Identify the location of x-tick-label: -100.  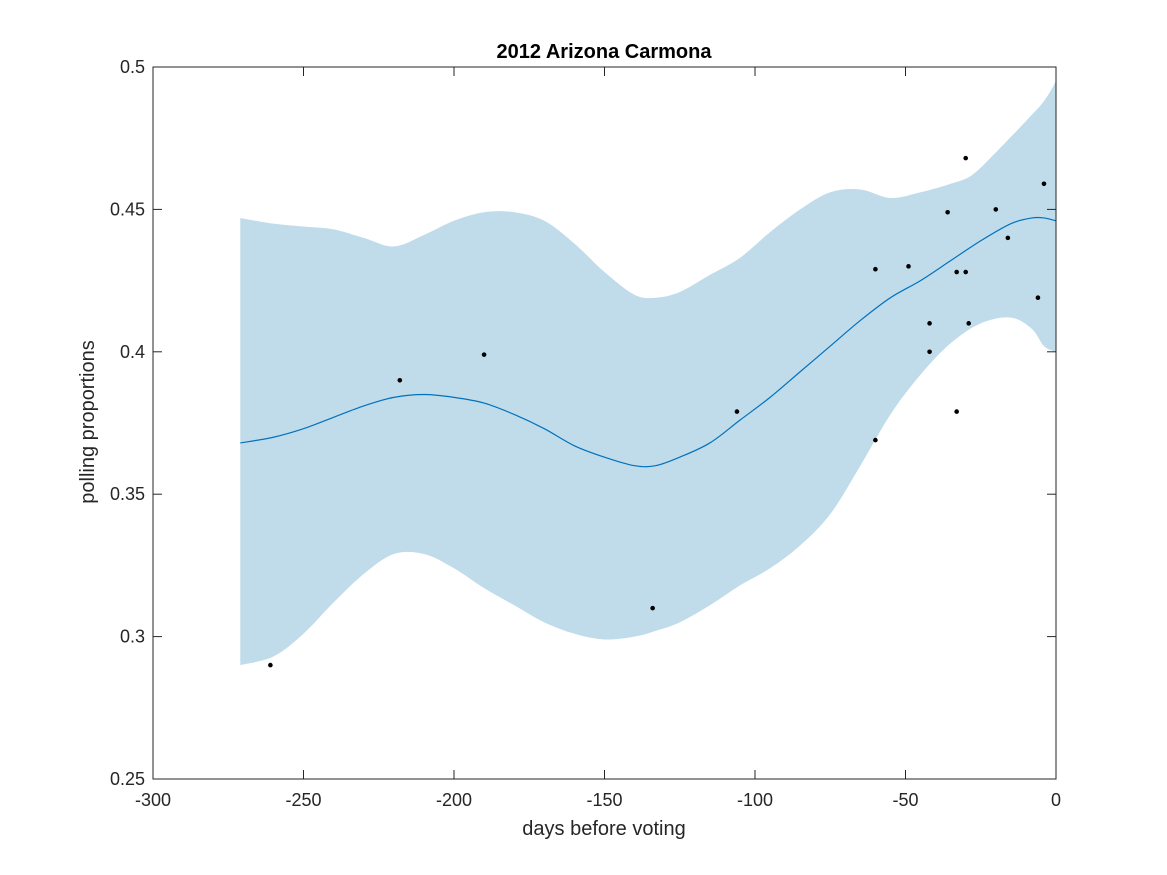
(755, 800).